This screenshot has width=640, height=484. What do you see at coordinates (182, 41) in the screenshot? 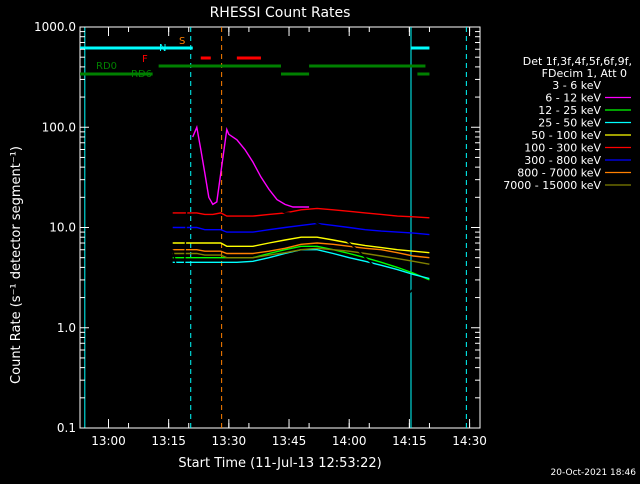
I see `flag-label: S` at bounding box center [182, 41].